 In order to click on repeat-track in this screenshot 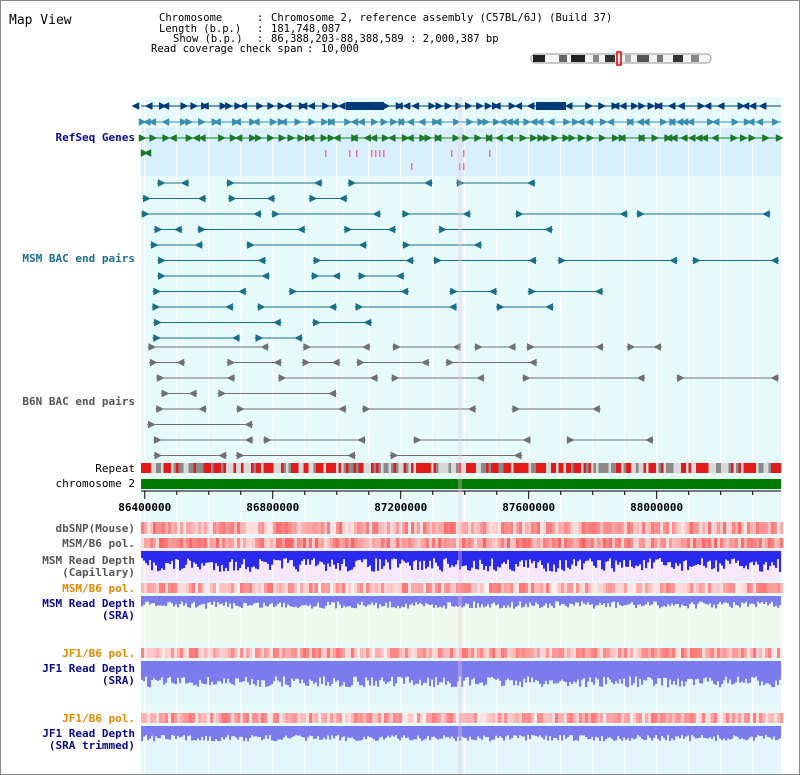, I will do `click(461, 468)`.